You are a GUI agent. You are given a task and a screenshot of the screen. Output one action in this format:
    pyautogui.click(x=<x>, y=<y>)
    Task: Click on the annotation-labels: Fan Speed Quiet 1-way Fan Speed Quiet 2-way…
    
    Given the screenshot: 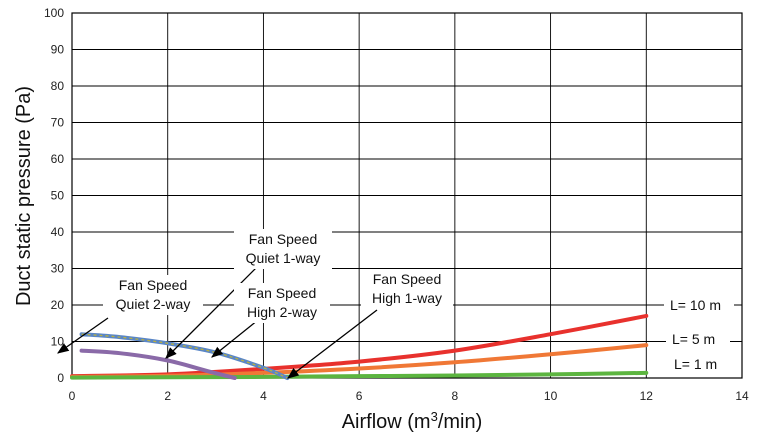 What is the action you would take?
    pyautogui.click(x=278, y=276)
    